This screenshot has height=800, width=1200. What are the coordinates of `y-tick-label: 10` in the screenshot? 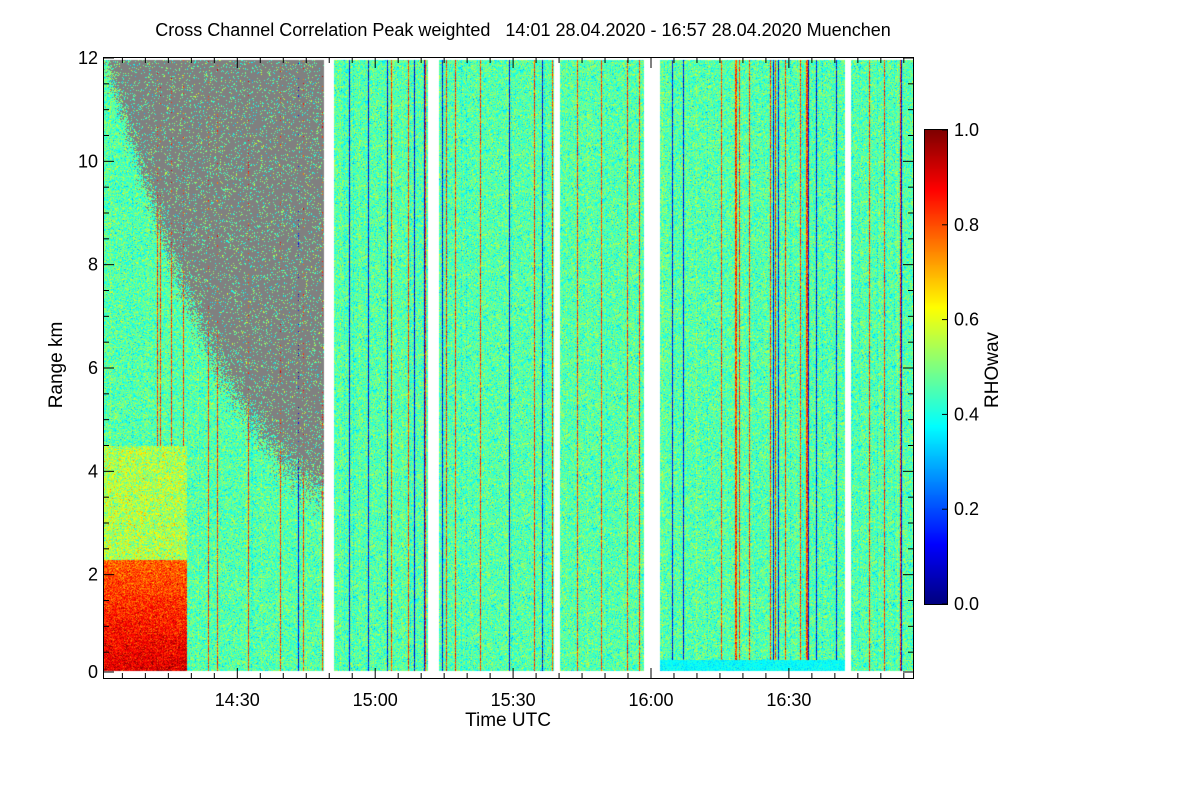 It's located at (88, 161).